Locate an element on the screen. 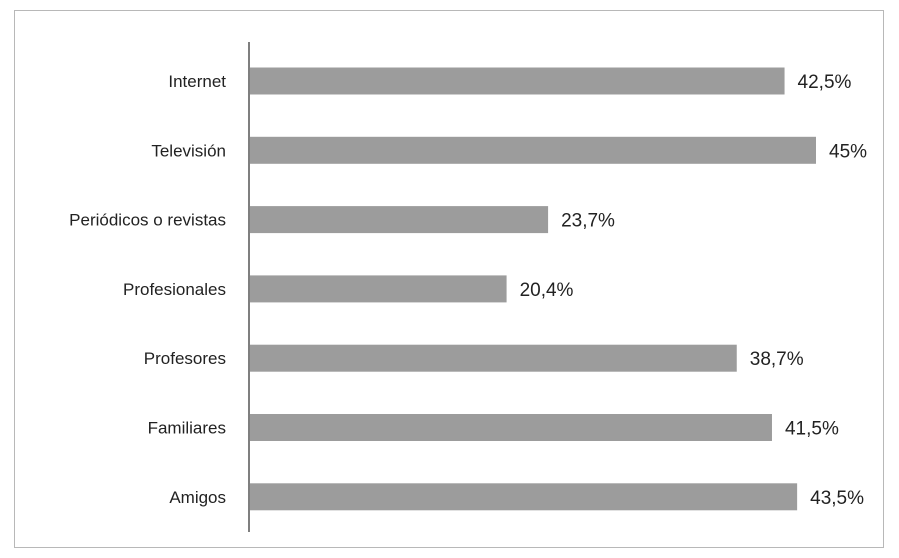 Image resolution: width=899 pixels, height=558 pixels. category-label: Internet is located at coordinates (197, 81).